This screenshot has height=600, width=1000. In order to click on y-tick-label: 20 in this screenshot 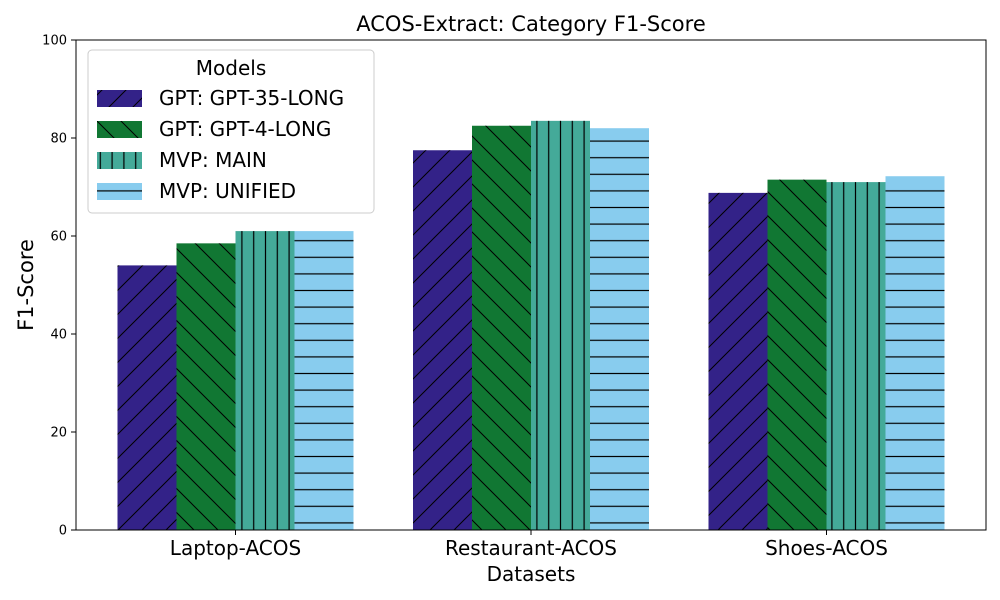, I will do `click(58, 433)`.